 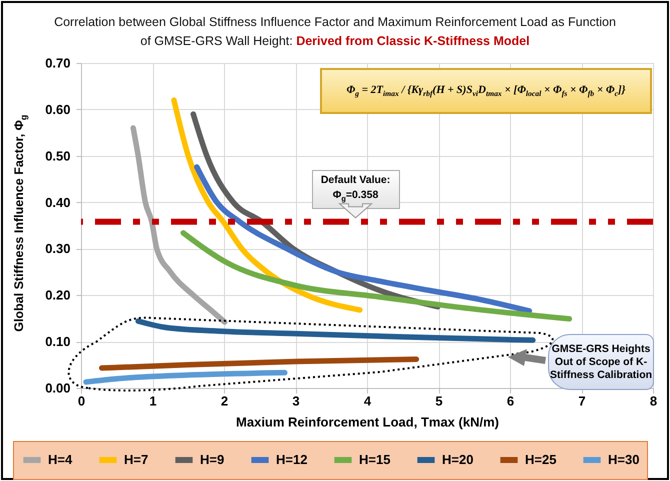 What do you see at coordinates (57, 156) in the screenshot?
I see `y-tick-label: 0.50` at bounding box center [57, 156].